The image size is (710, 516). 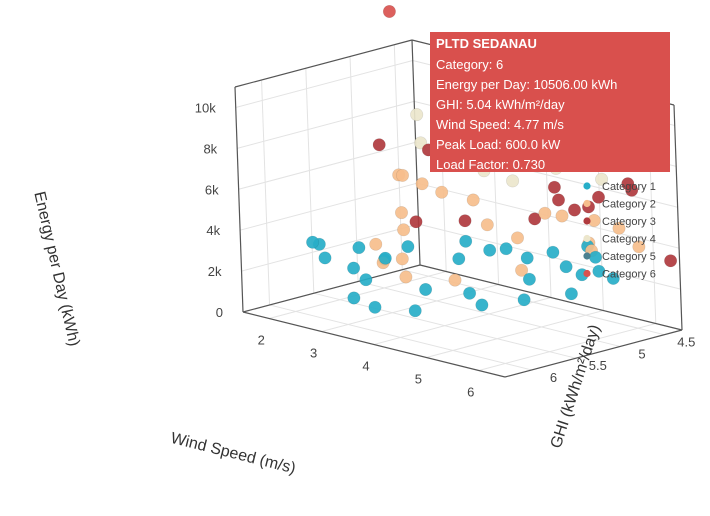 I want to click on tooltip-pointer, so click(x=475, y=110).